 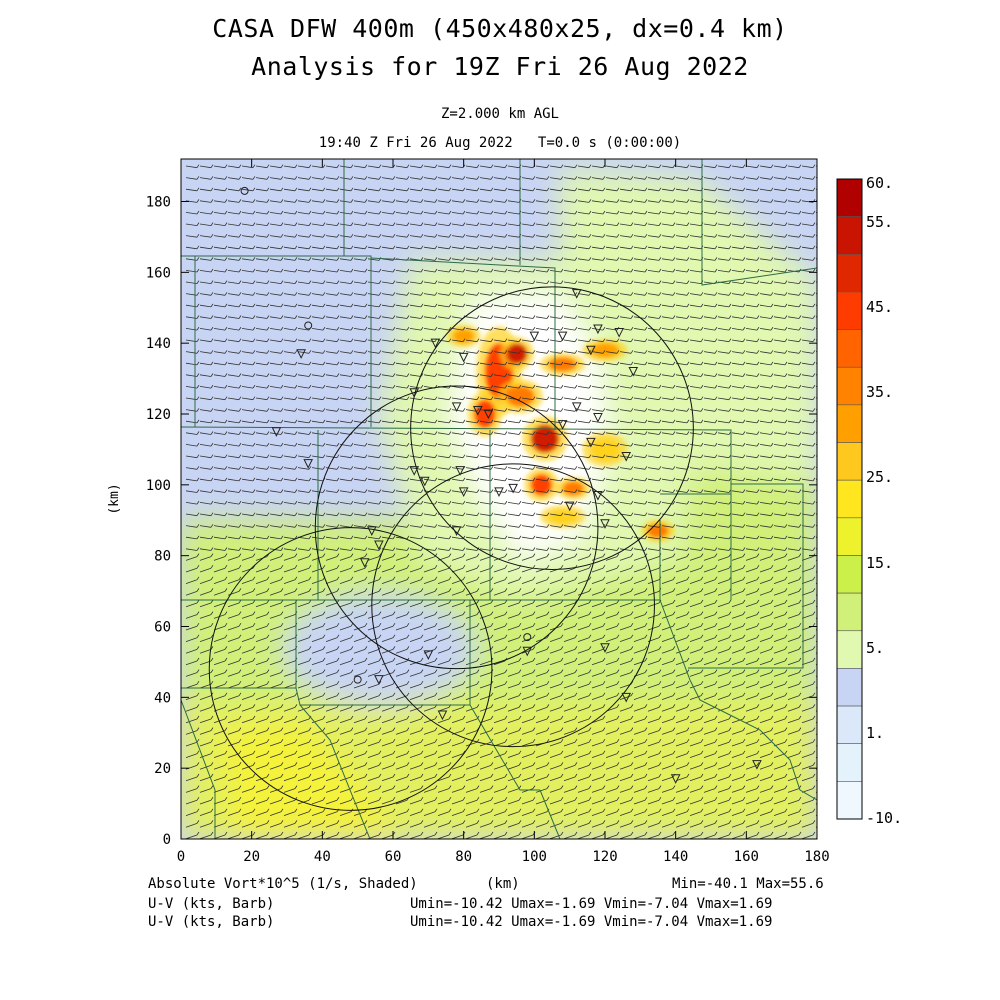 I want to click on colorbar-label: -10., so click(x=884, y=818).